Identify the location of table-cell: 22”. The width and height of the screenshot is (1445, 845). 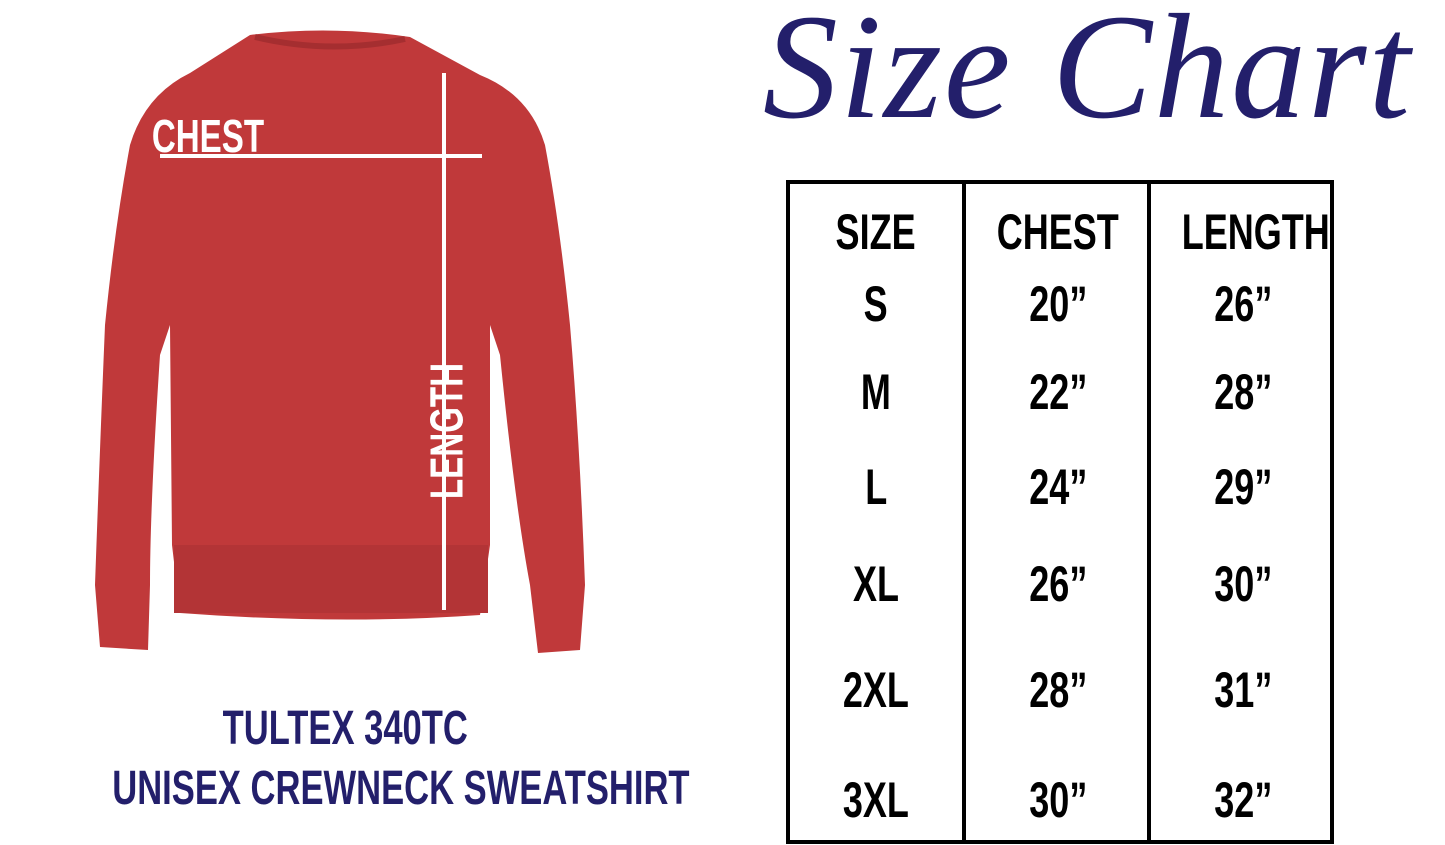
(1058, 392).